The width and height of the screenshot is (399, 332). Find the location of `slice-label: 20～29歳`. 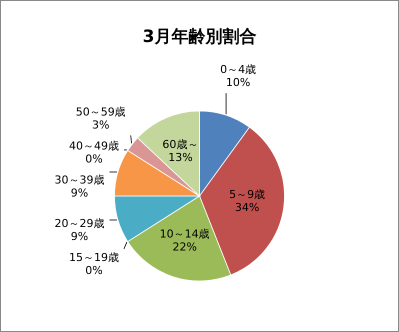

slice-label: 20～29歳 is located at coordinates (79, 223).